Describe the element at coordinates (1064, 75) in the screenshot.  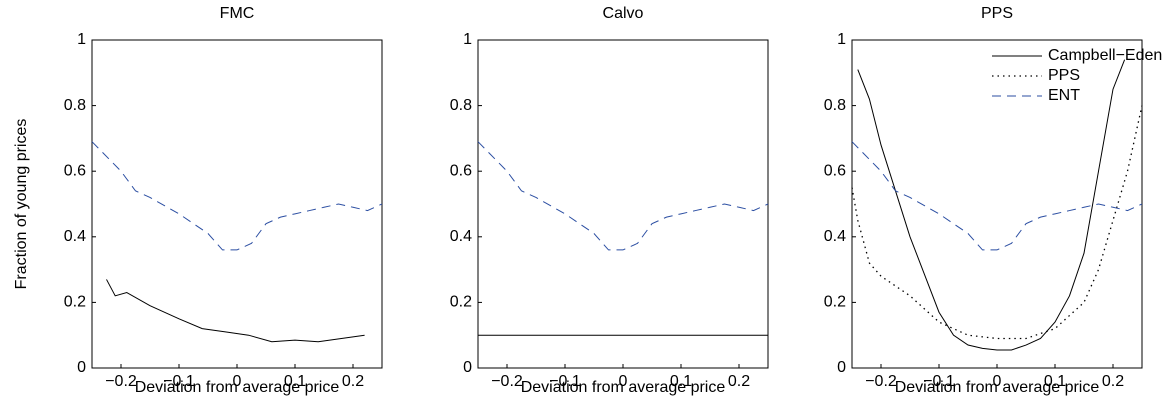
I see `legend-label: PPS` at that location.